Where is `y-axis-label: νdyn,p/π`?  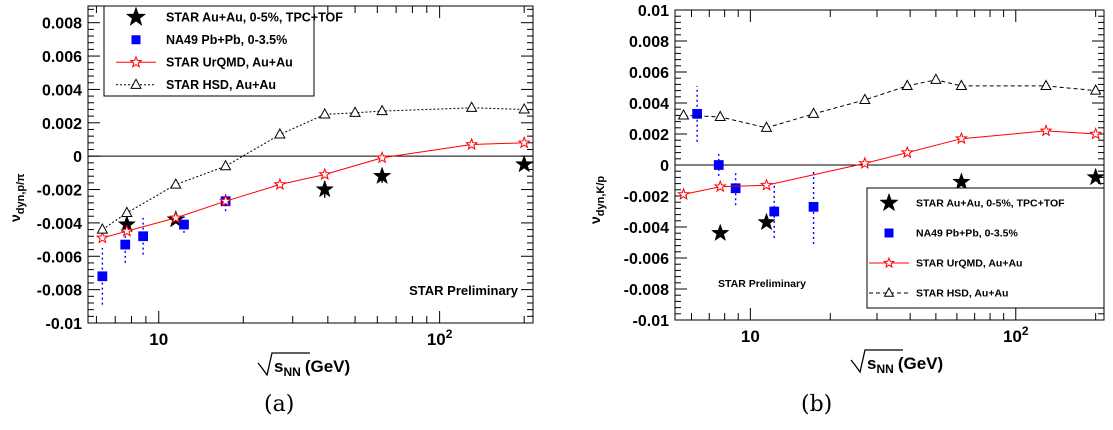
y-axis-label: νdyn,p/π is located at coordinates (17, 197).